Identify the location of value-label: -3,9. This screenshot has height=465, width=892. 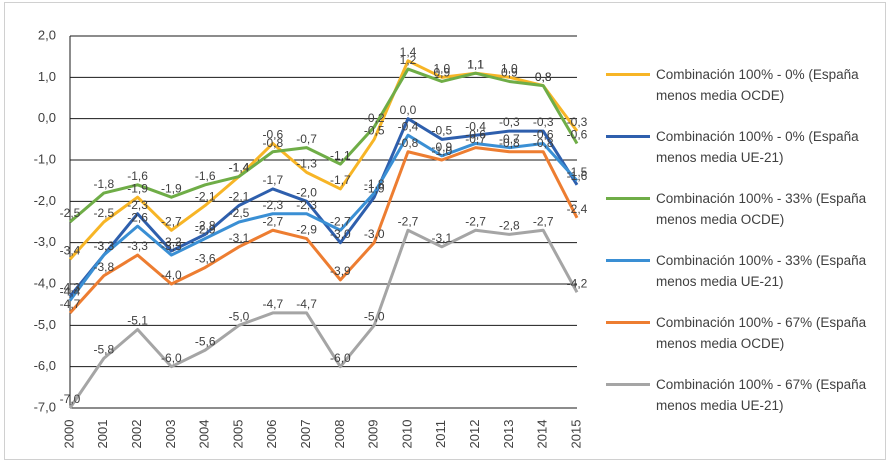
(340, 271).